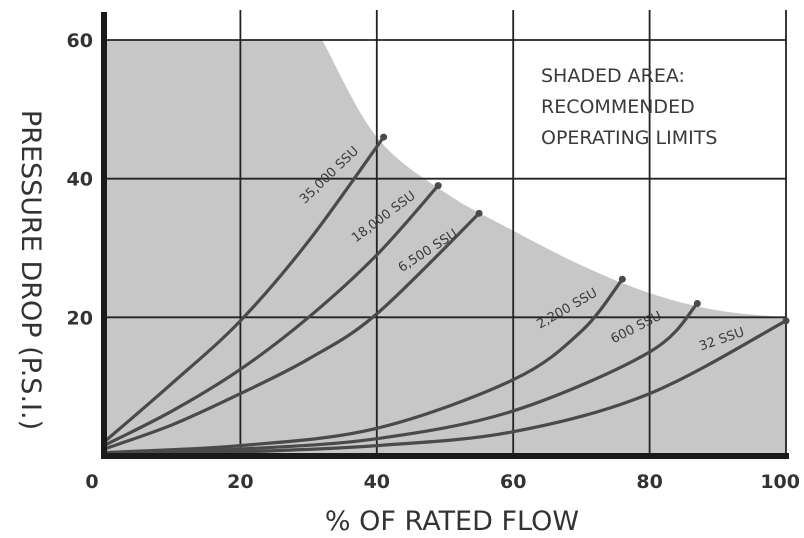 The height and width of the screenshot is (538, 804). Describe the element at coordinates (30, 270) in the screenshot. I see `y-axis-title: PRESSURE DROP (P.S.I.)` at that location.